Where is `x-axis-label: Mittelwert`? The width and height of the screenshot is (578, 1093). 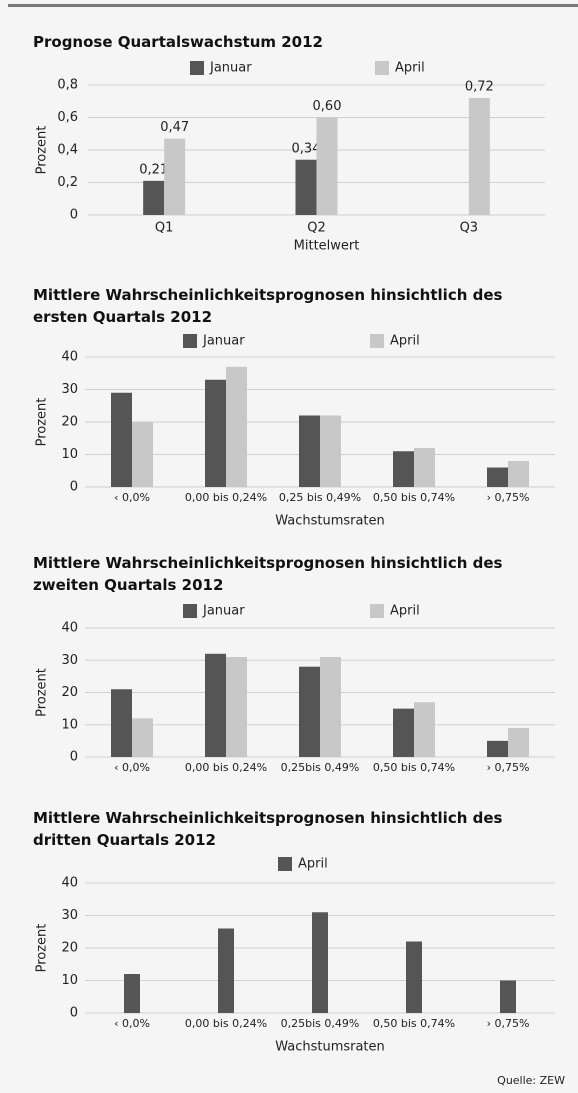 x-axis-label: Mittelwert is located at coordinates (327, 246).